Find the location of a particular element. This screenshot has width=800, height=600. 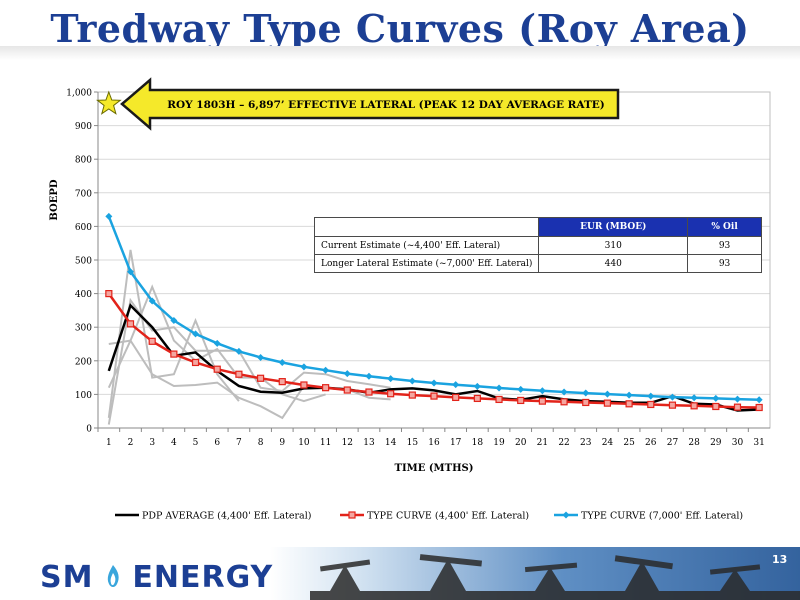

x-tick-label: 31 is located at coordinates (758, 443).